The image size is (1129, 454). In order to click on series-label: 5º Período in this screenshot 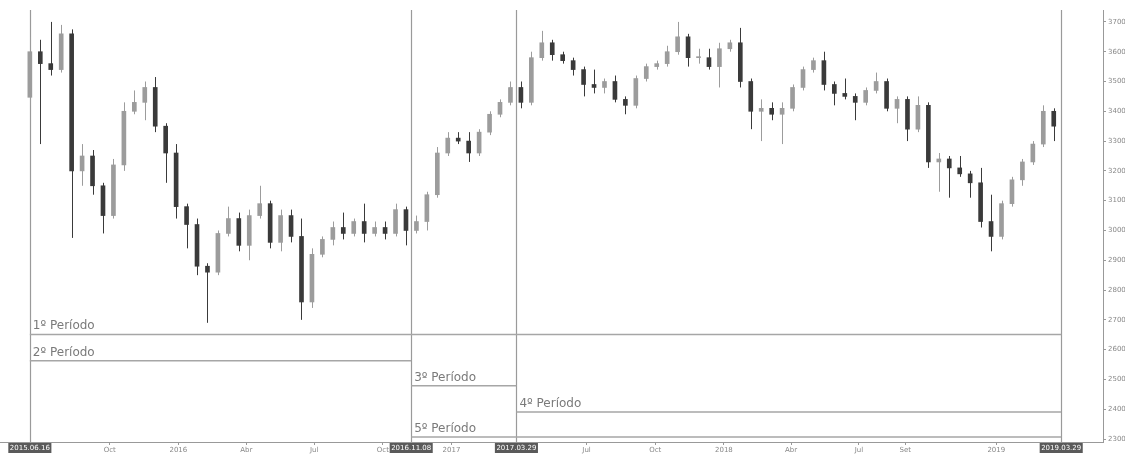, I will do `click(445, 427)`.